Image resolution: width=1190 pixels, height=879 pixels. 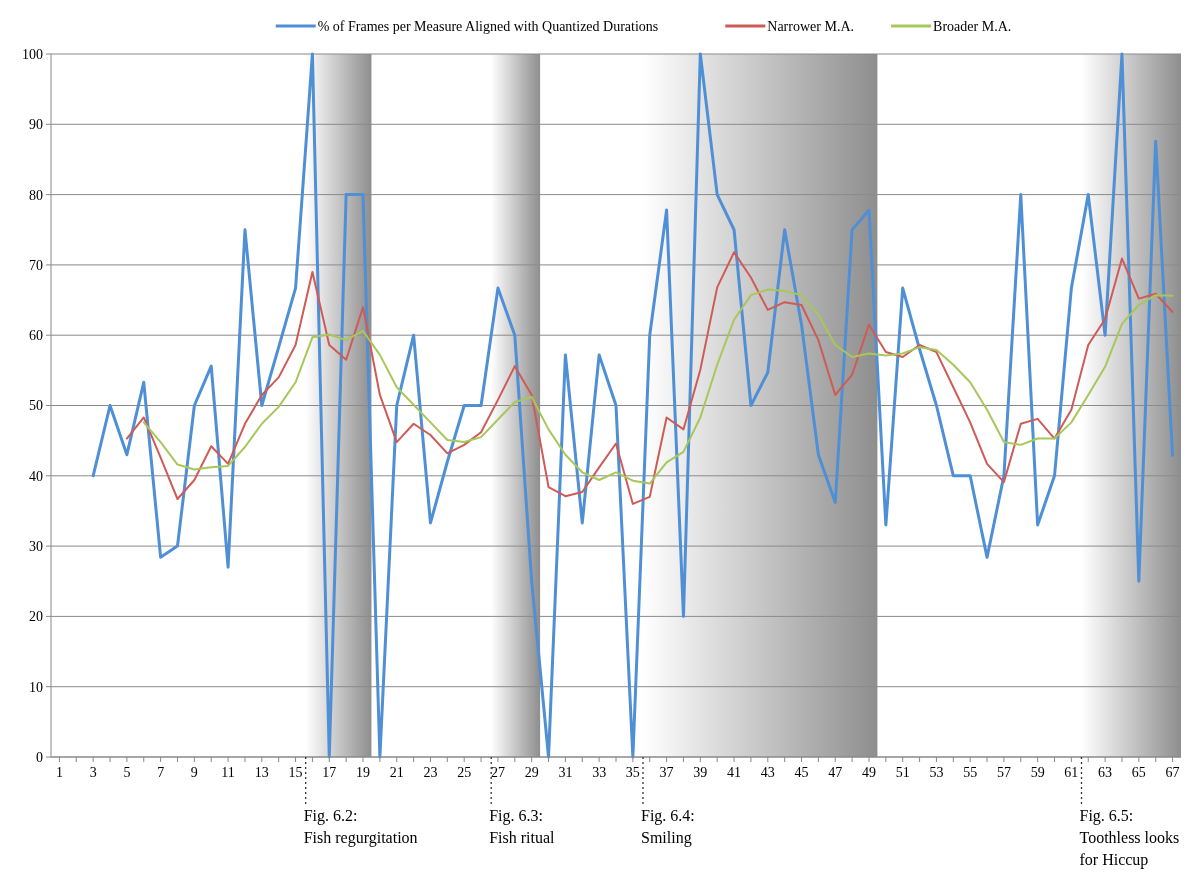 I want to click on x-tick-label: 25, so click(x=464, y=772).